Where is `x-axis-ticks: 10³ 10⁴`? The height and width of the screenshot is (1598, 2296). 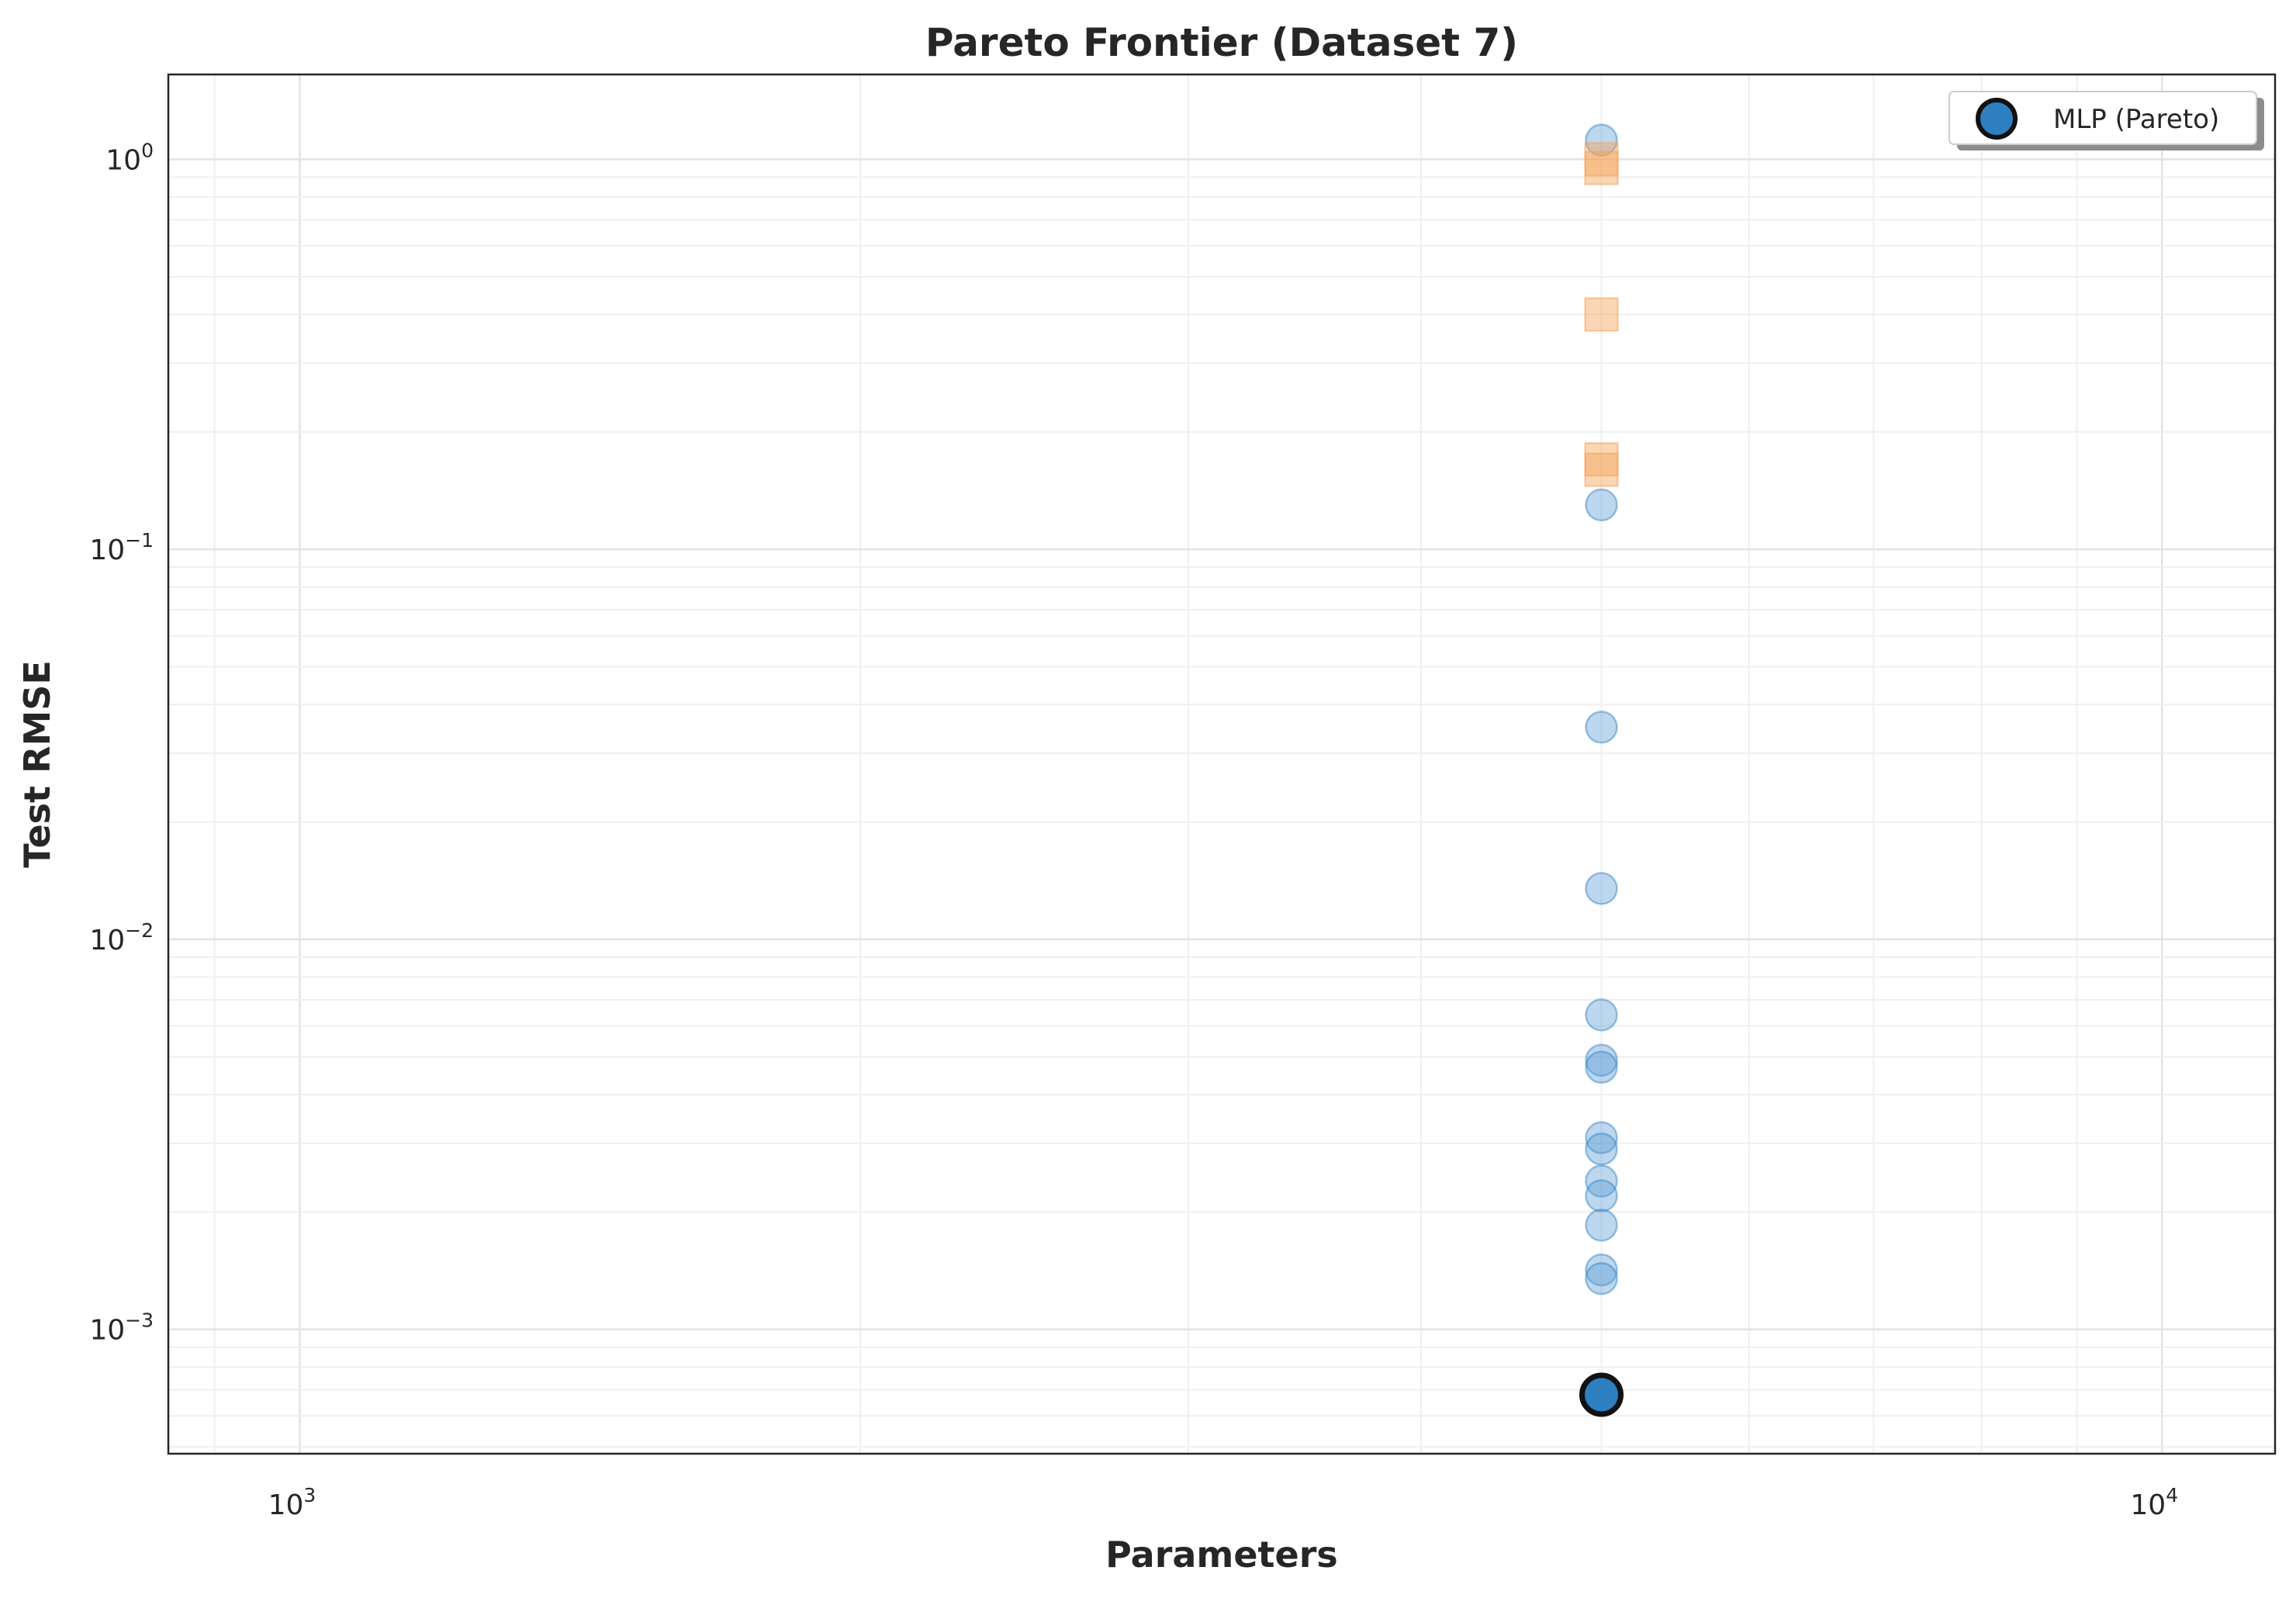
x-axis-ticks: 10³ 10⁴ is located at coordinates (1223, 1503).